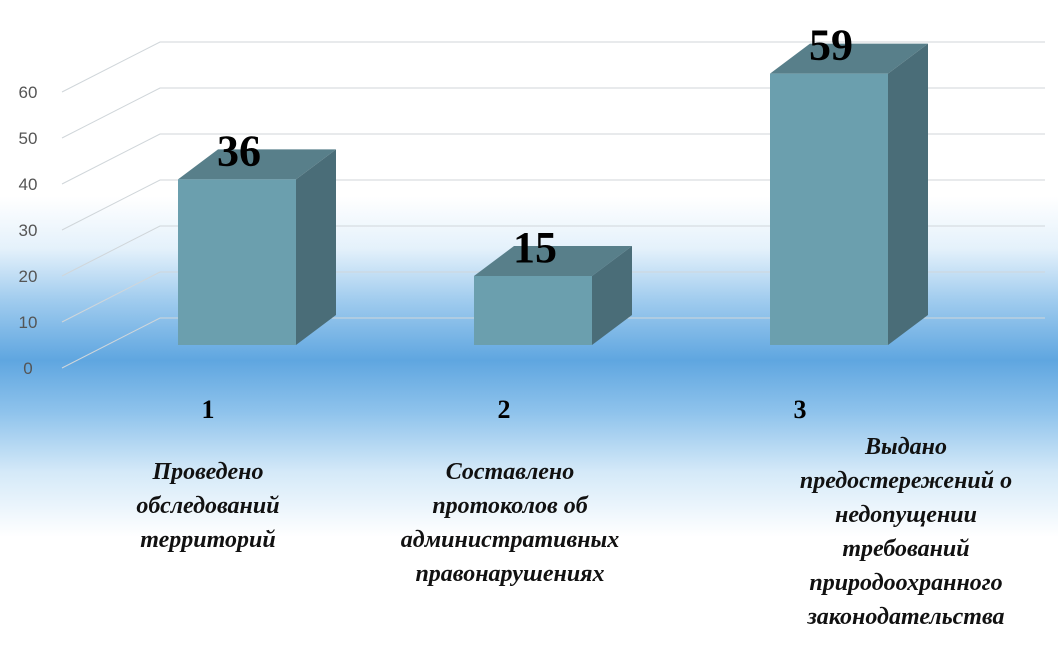  What do you see at coordinates (831, 45) in the screenshot?
I see `value-label: 59` at bounding box center [831, 45].